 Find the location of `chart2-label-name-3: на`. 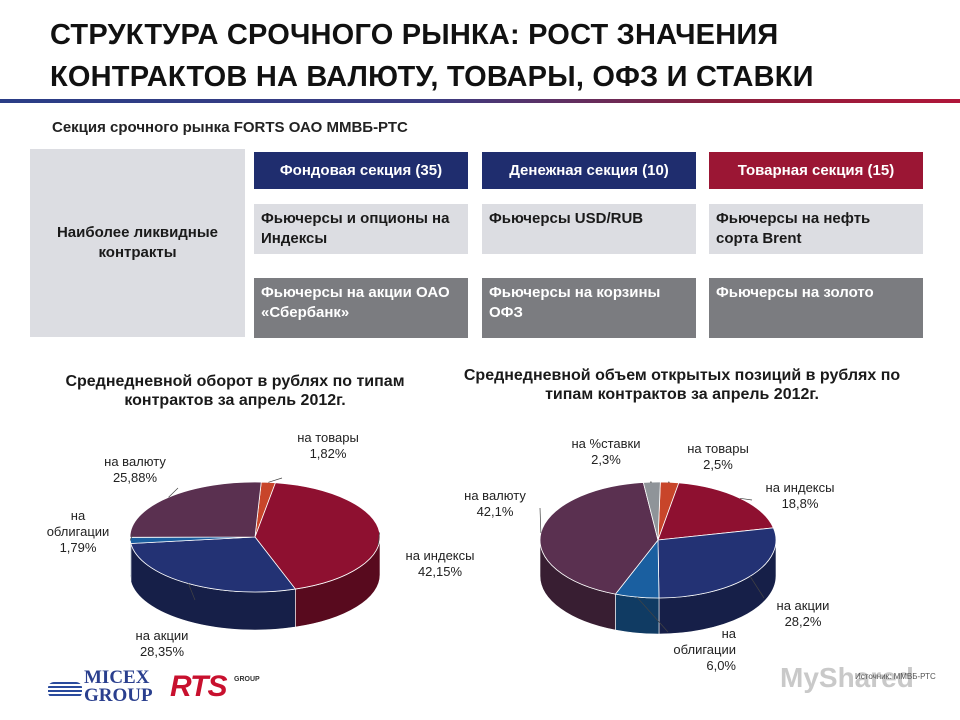

chart2-label-name-3: на is located at coordinates (729, 633).